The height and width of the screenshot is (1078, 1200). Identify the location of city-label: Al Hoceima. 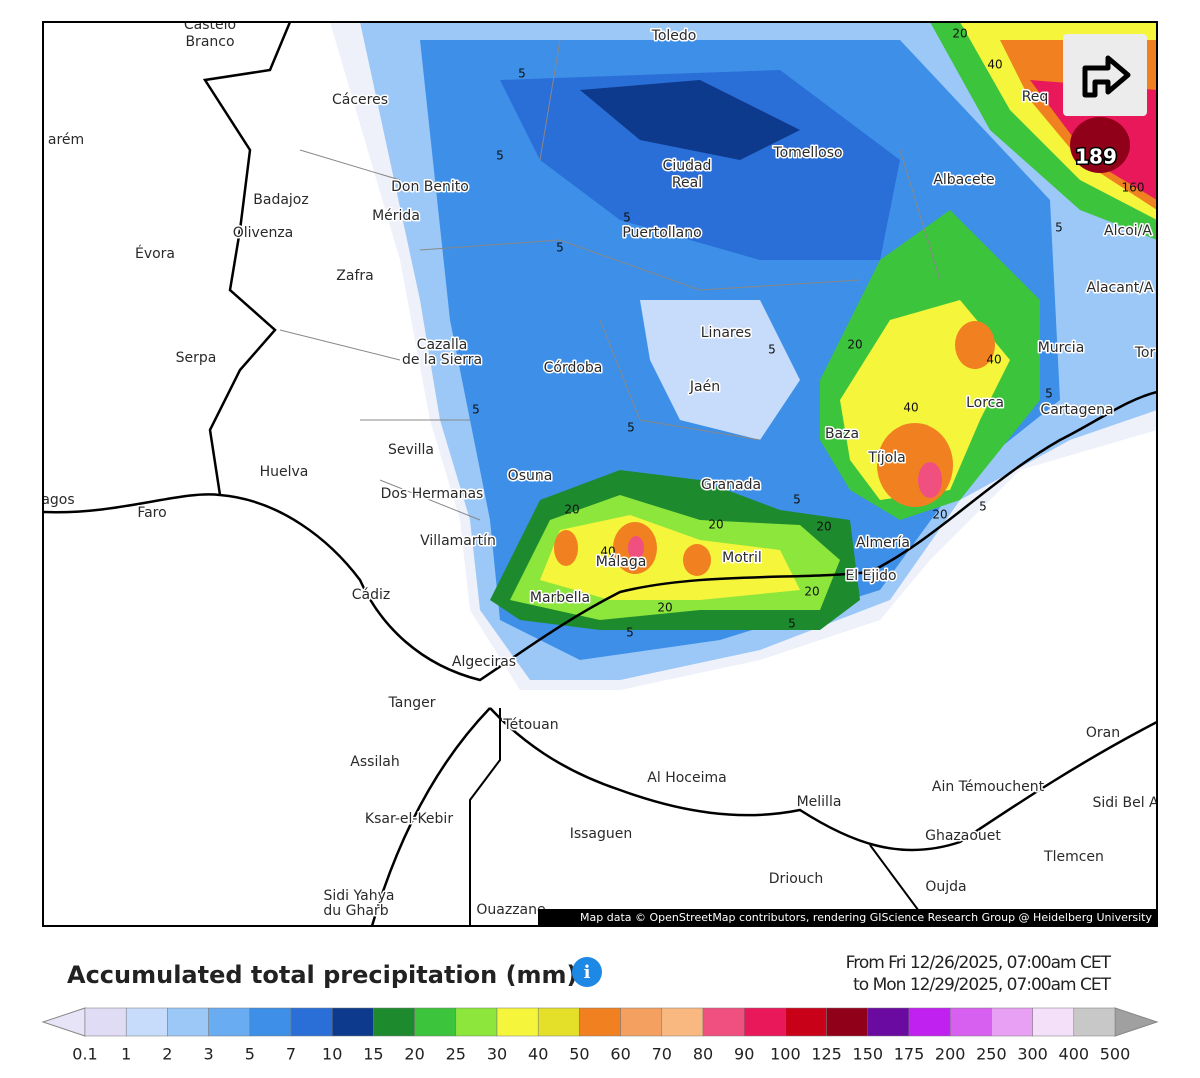
(686, 778).